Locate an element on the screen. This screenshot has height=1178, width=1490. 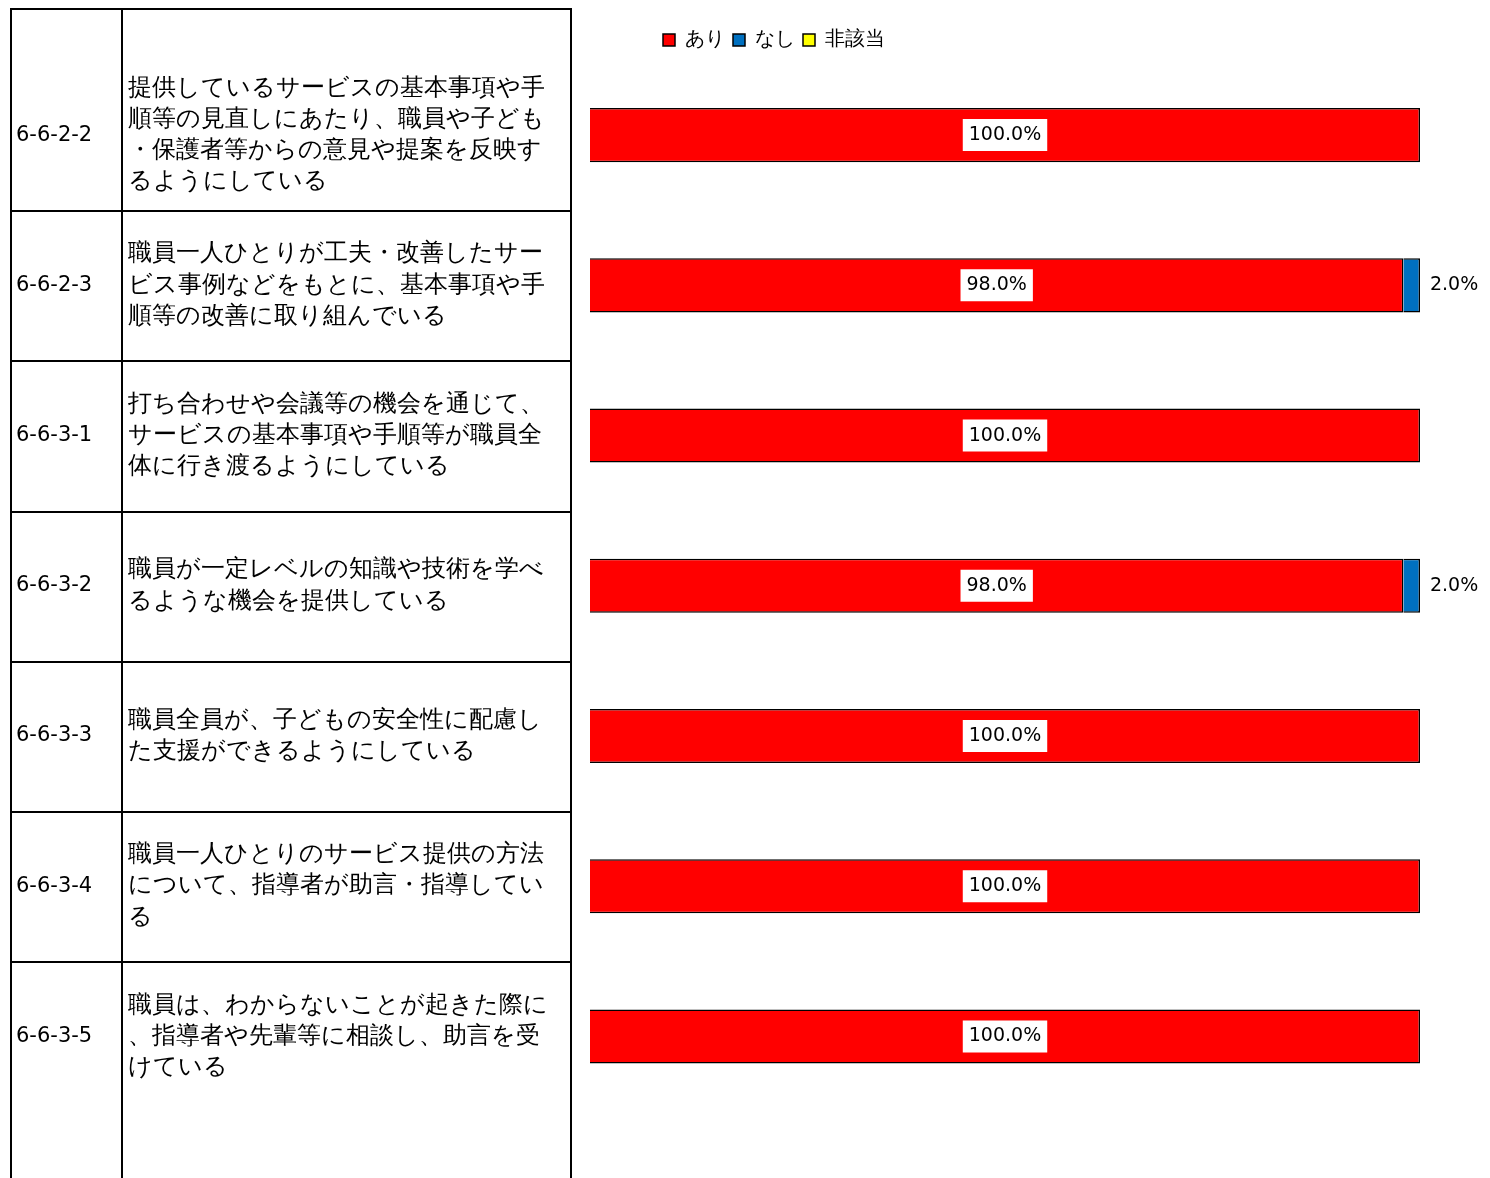
y-tick-label: 職員が一定レベルの知識や技術を学べるような機会を提供している is located at coordinates (336, 584).